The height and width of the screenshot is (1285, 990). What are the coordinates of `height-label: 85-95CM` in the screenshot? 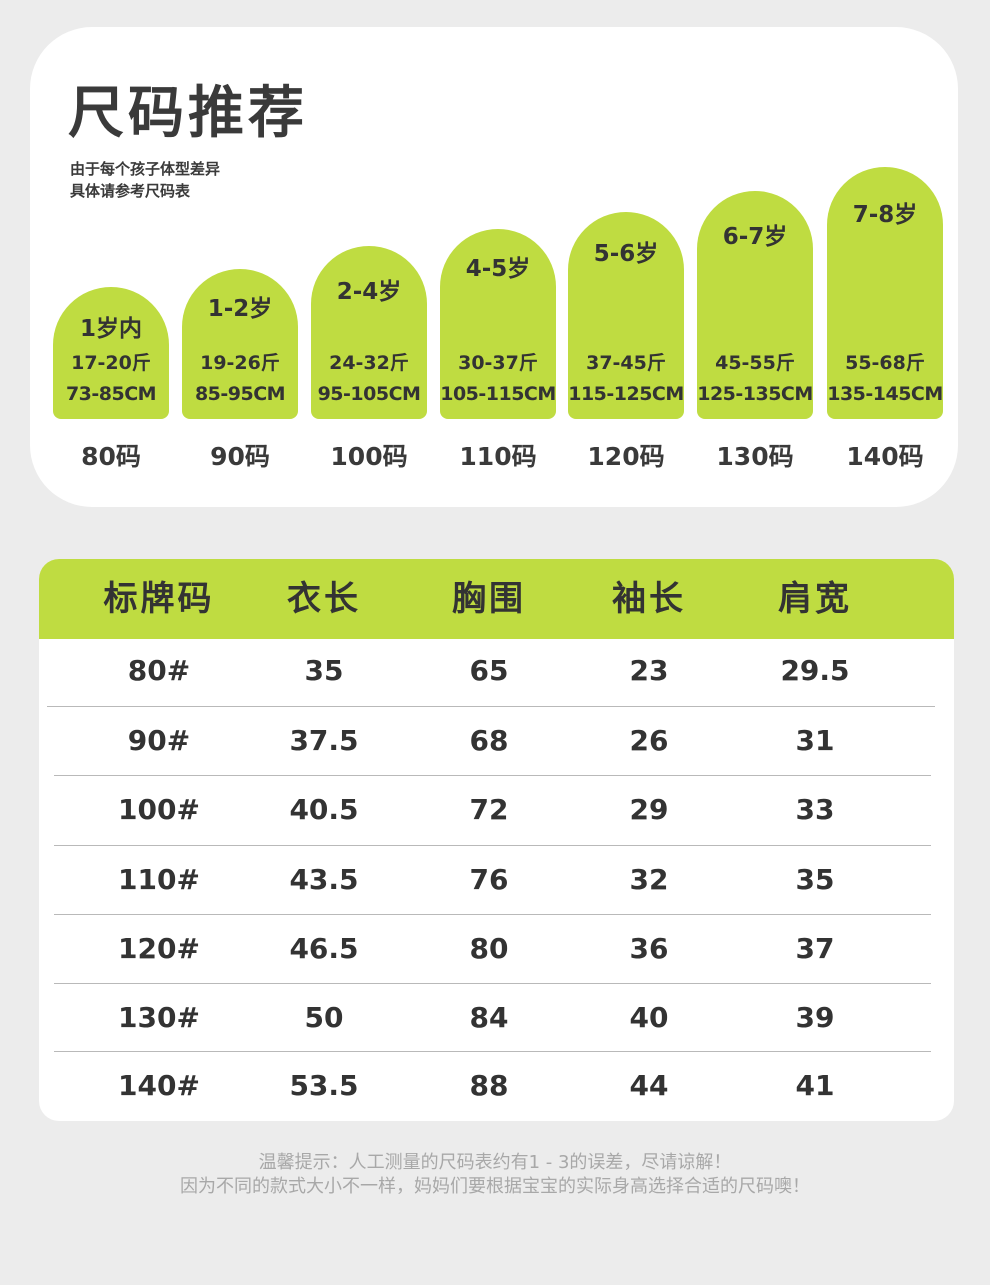 It's located at (240, 394).